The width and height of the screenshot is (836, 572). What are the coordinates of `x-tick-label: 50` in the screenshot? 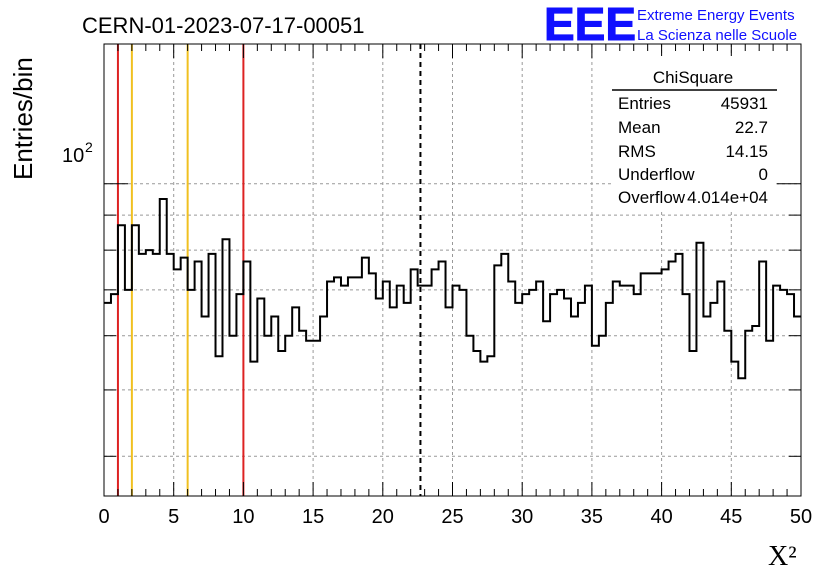 It's located at (801, 517).